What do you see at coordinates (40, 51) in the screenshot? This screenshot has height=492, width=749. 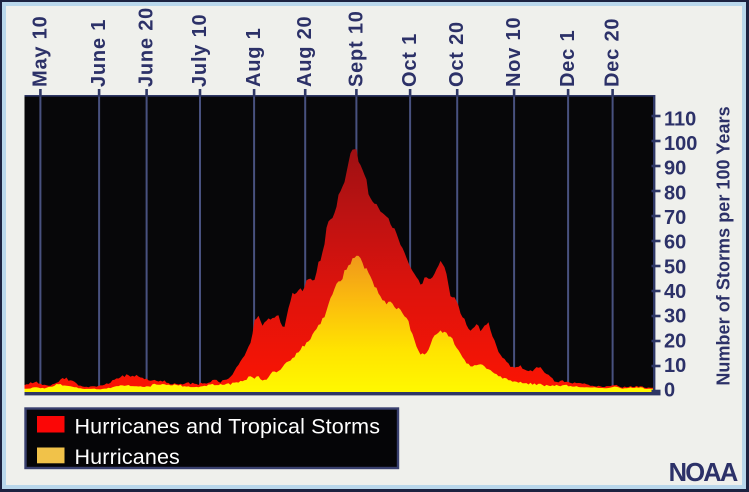 I see `svg-text: May 10` at bounding box center [40, 51].